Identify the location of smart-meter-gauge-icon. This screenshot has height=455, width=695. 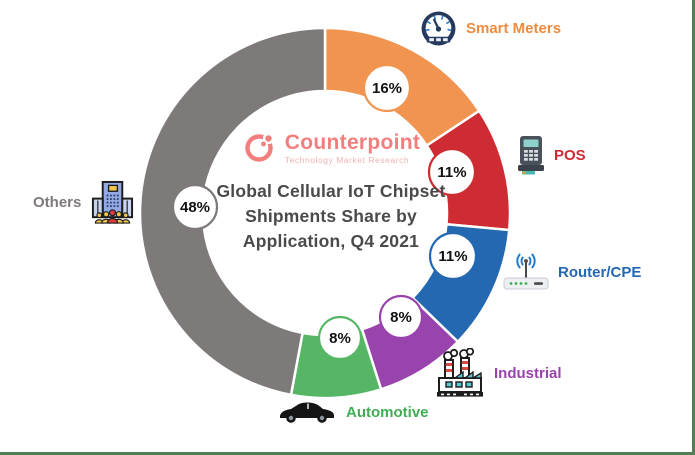
(438, 28).